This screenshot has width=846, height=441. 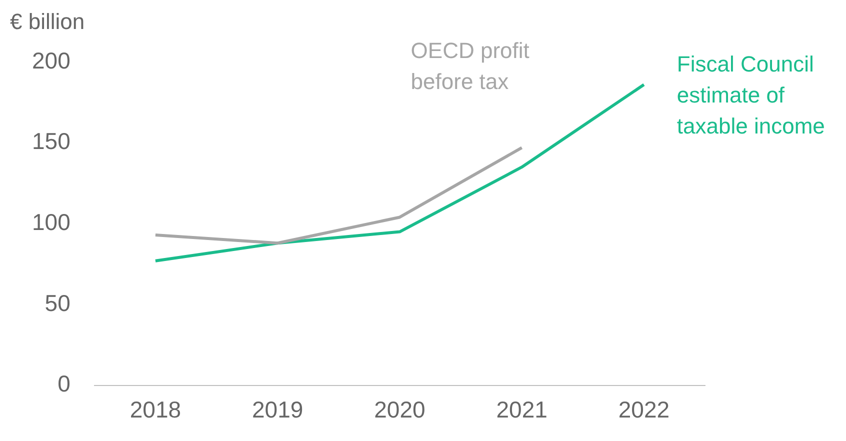 I want to click on series-label: Fiscal Council estimate of taxable income, so click(x=750, y=95).